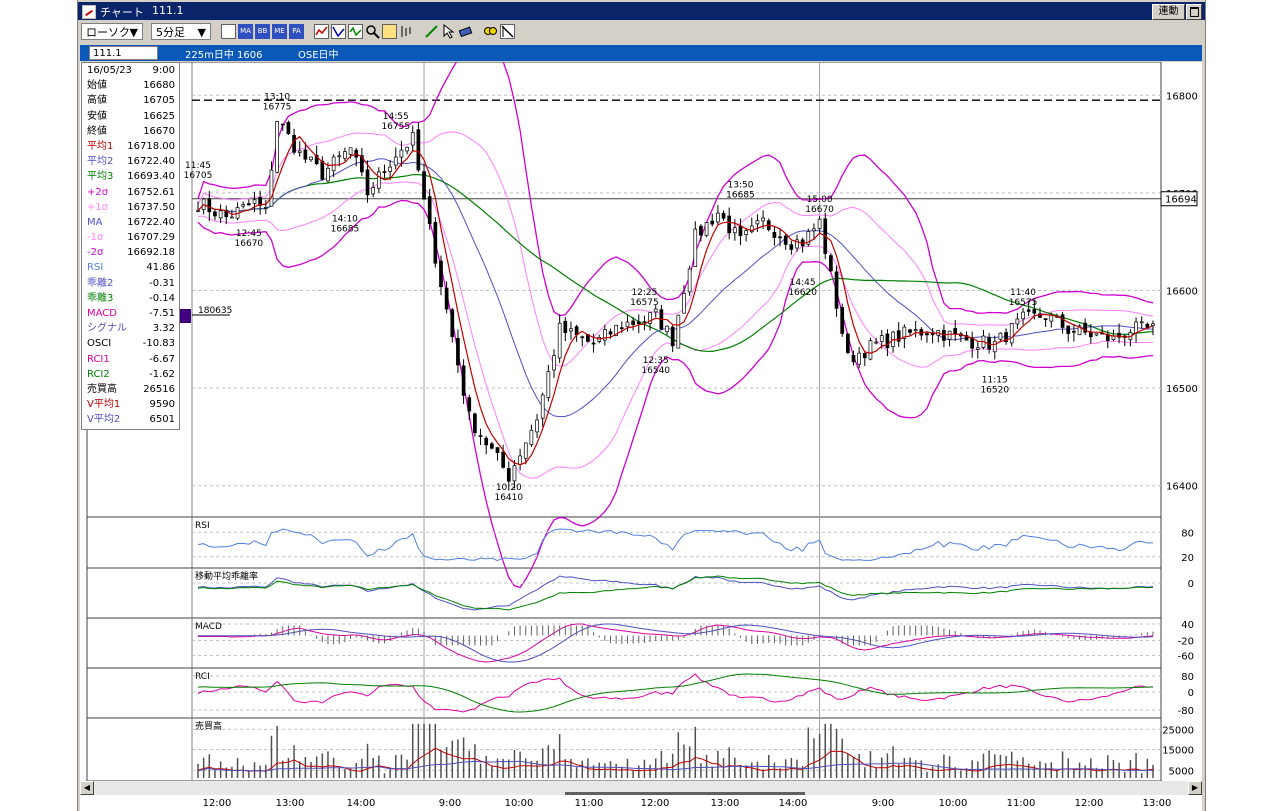 The image size is (1280, 811). Describe the element at coordinates (465, 31) in the screenshot. I see `eraser-icon` at that location.